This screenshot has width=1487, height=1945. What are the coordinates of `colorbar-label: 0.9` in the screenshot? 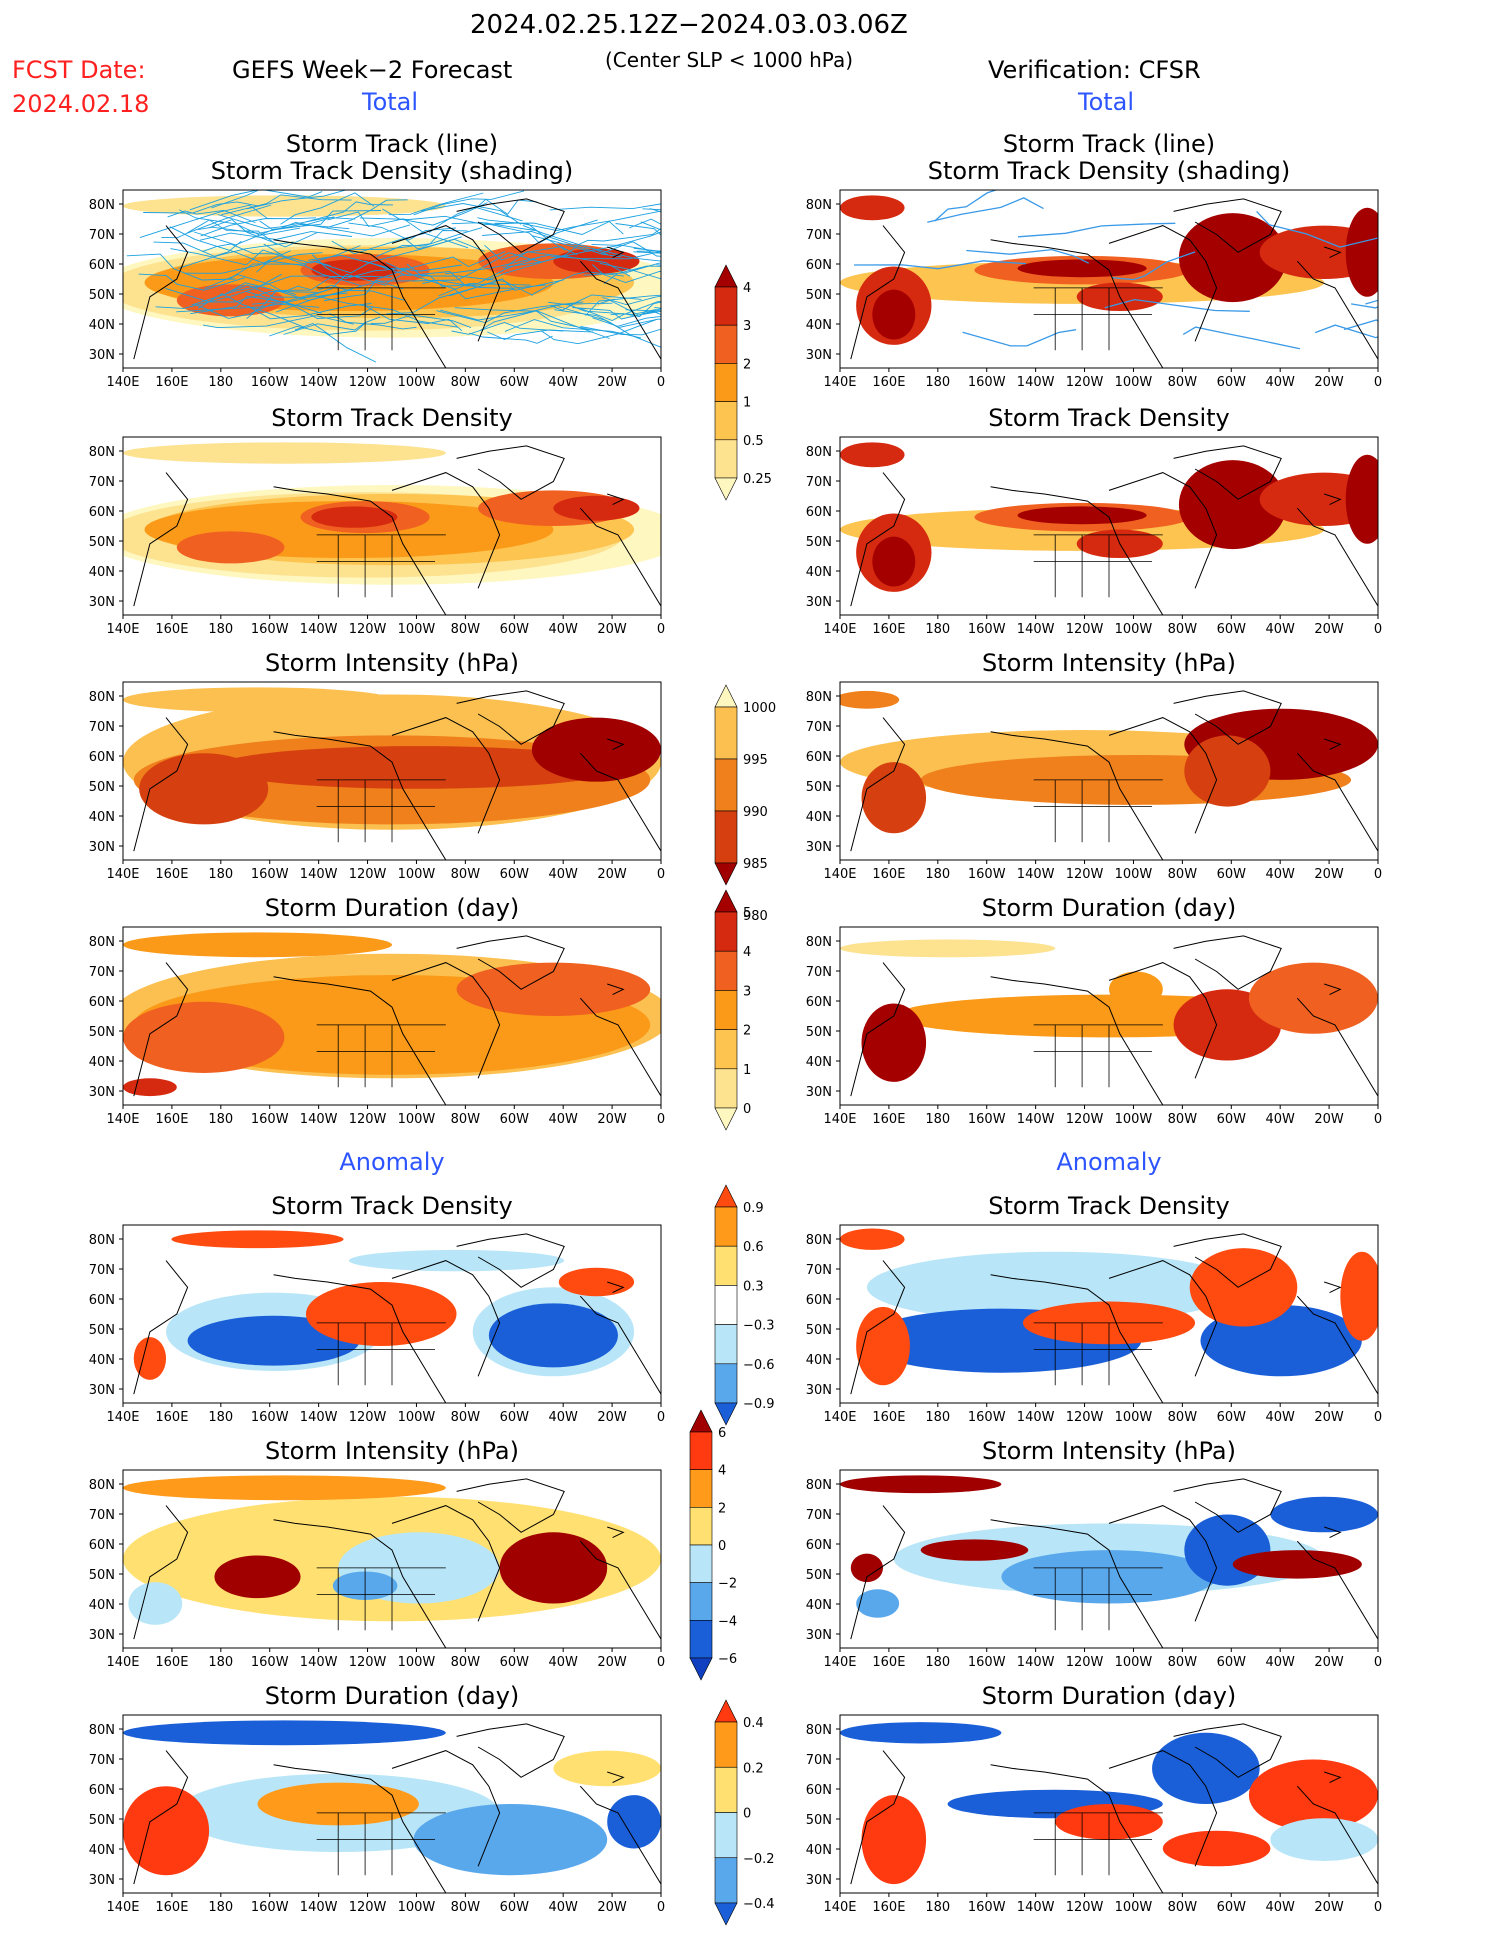 It's located at (753, 1208).